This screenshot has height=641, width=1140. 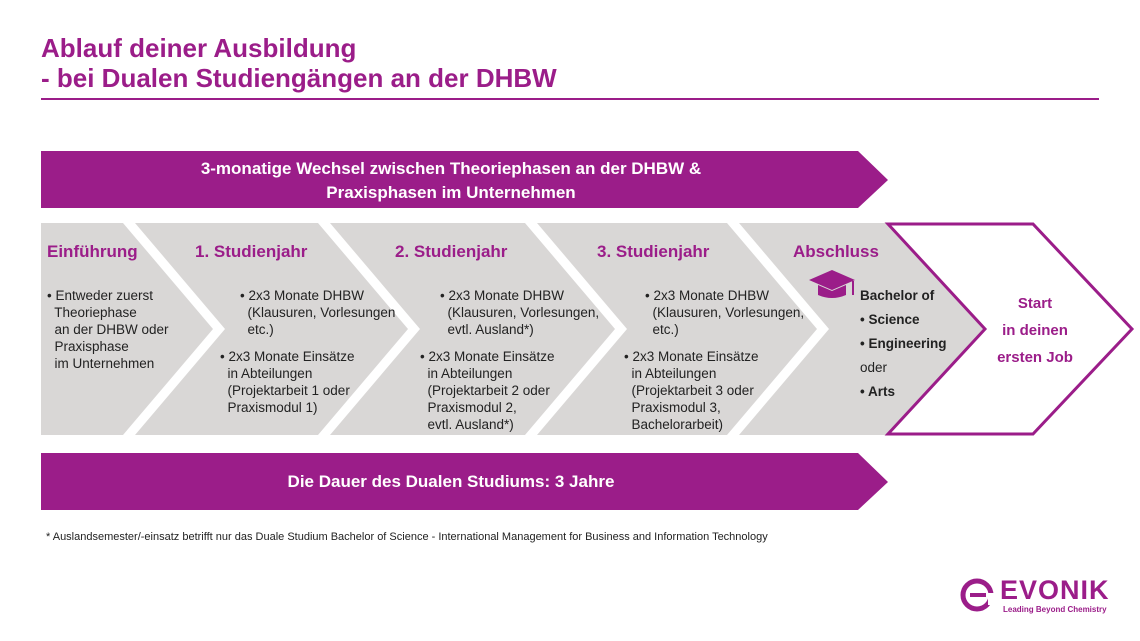 What do you see at coordinates (1055, 590) in the screenshot?
I see `logo-wordmark: EVONIK` at bounding box center [1055, 590].